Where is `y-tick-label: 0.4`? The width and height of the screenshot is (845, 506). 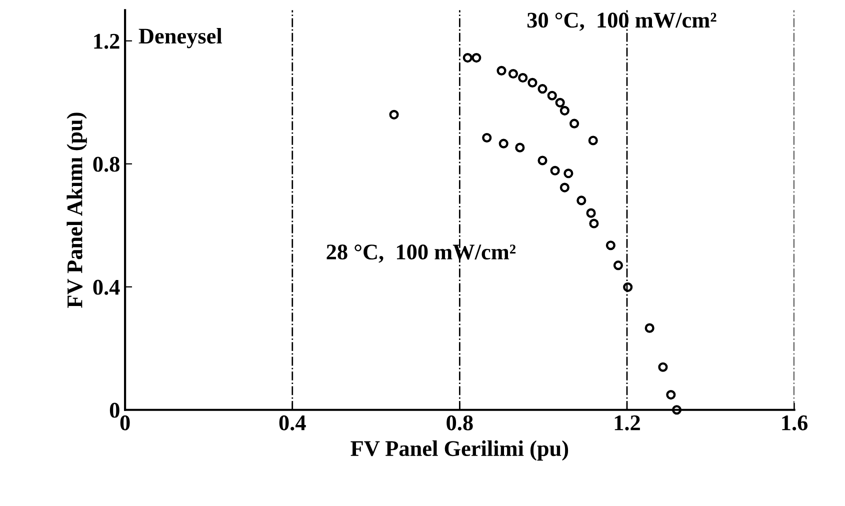 y-tick-label: 0.4 is located at coordinates (106, 287).